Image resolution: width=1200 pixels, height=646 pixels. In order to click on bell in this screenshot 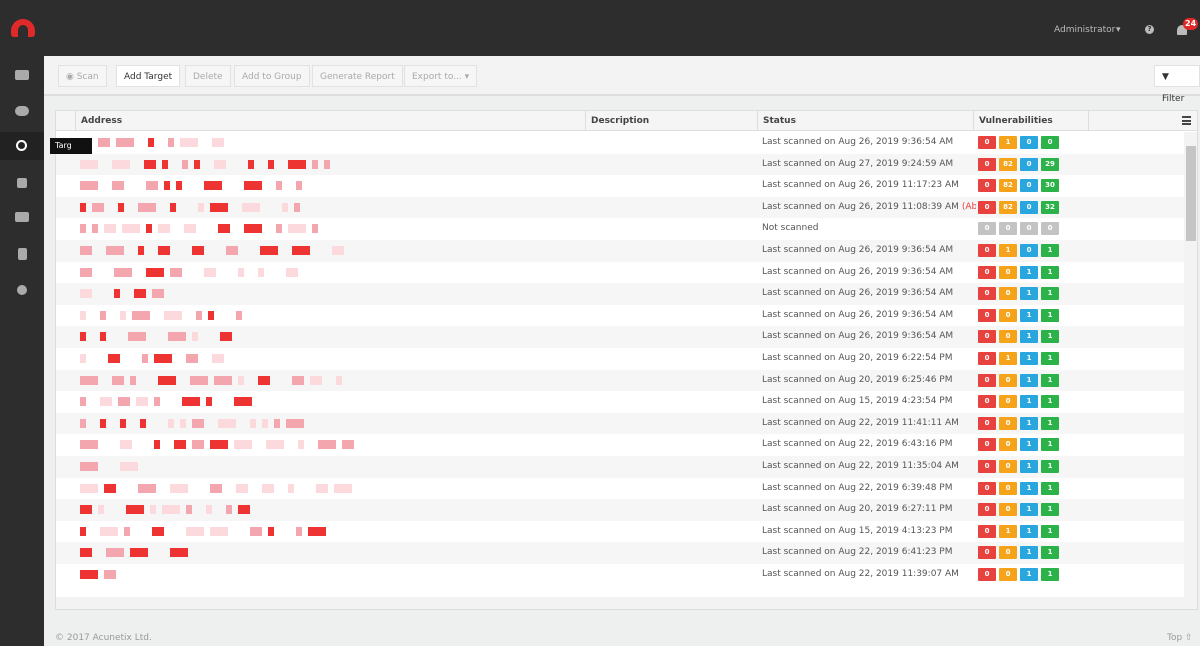, I will do `click(1182, 30)`.